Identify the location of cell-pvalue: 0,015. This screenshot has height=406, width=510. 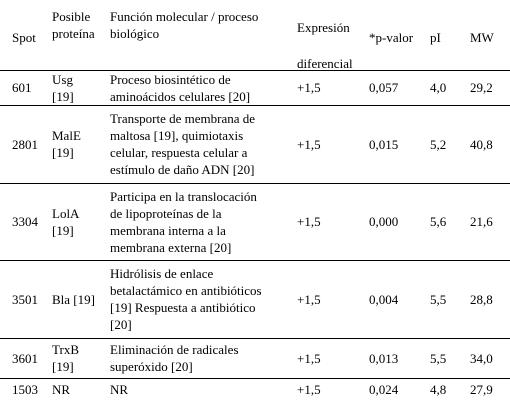
(384, 144).